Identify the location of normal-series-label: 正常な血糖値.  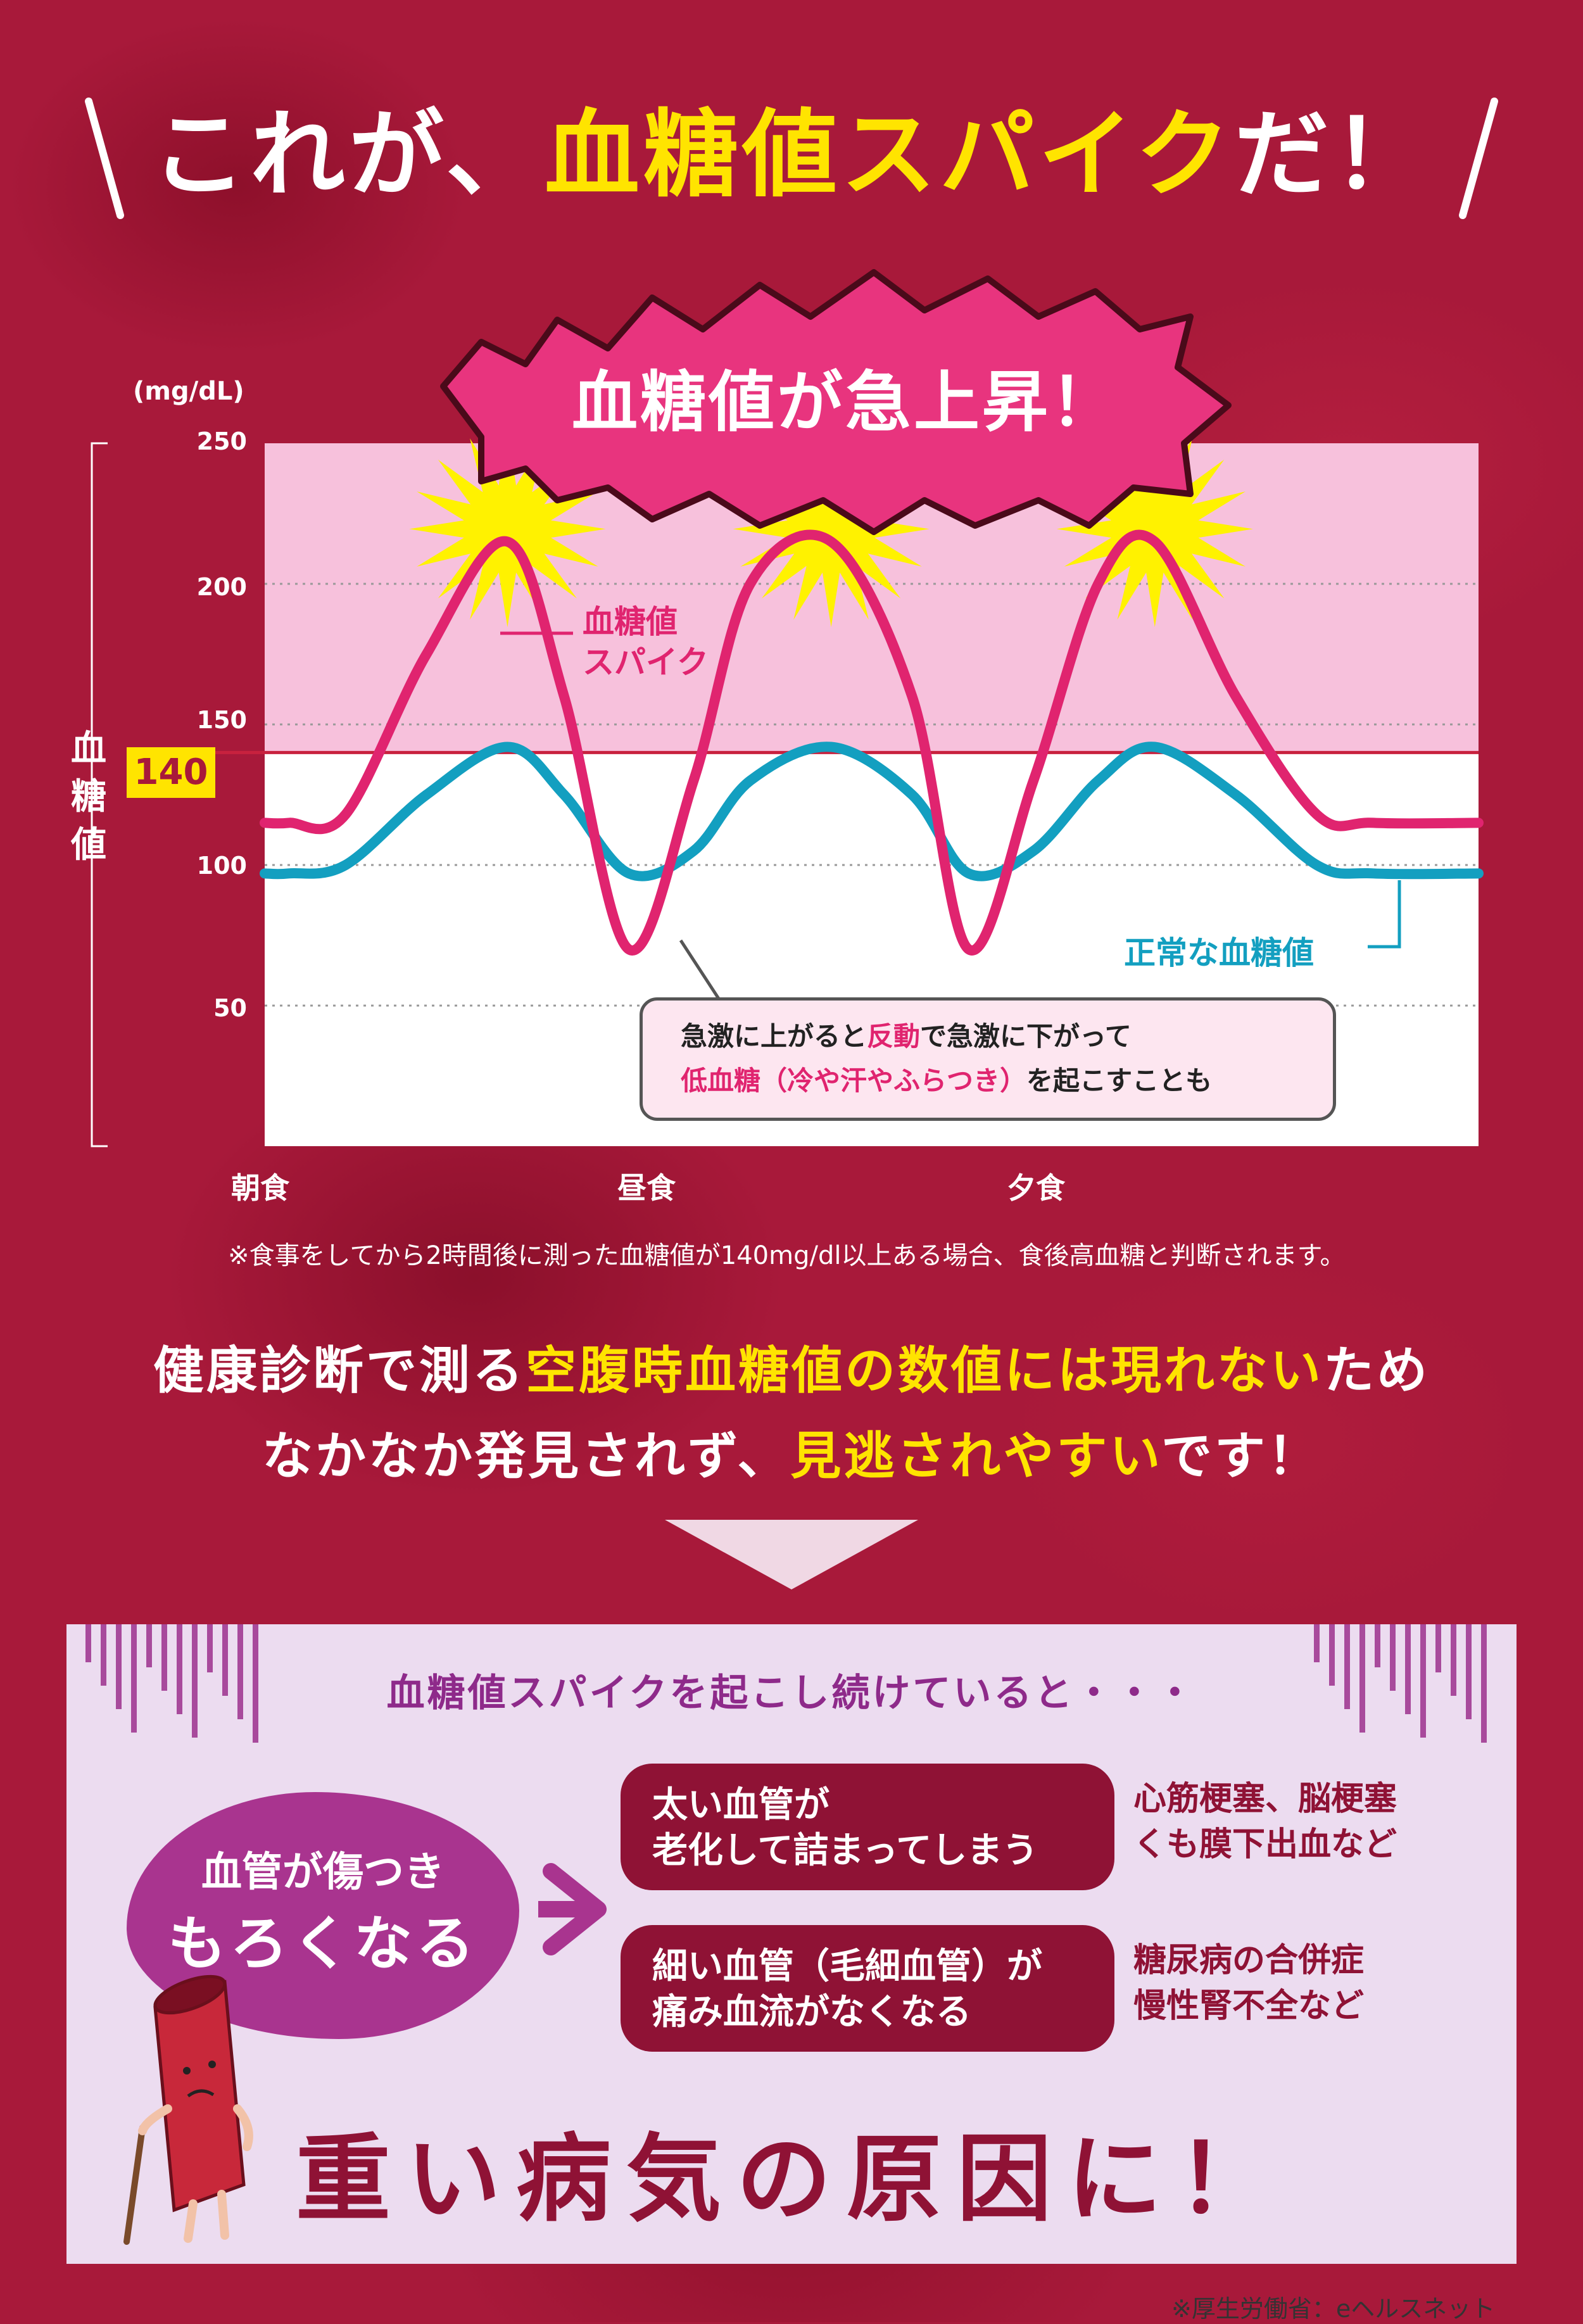
(1219, 953).